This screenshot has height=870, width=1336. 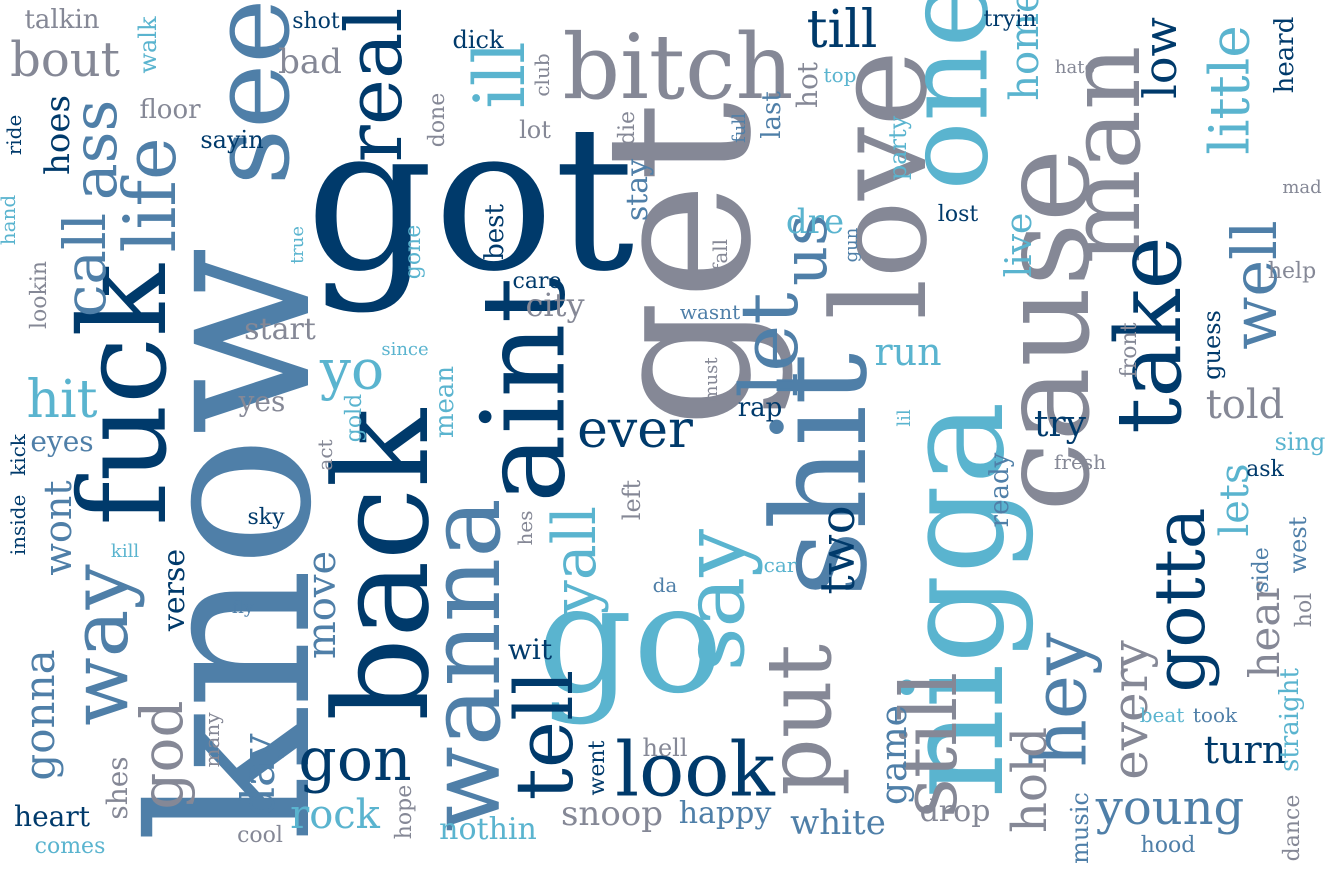 What do you see at coordinates (1030, 780) in the screenshot?
I see `word-hold: hold` at bounding box center [1030, 780].